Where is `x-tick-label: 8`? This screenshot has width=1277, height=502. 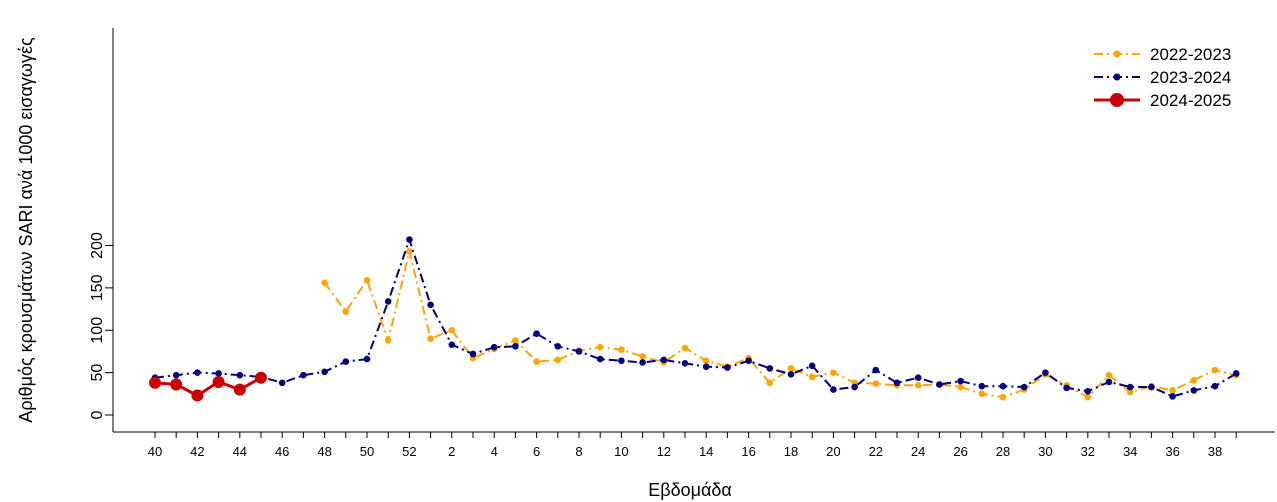
x-tick-label: 8 is located at coordinates (578, 451).